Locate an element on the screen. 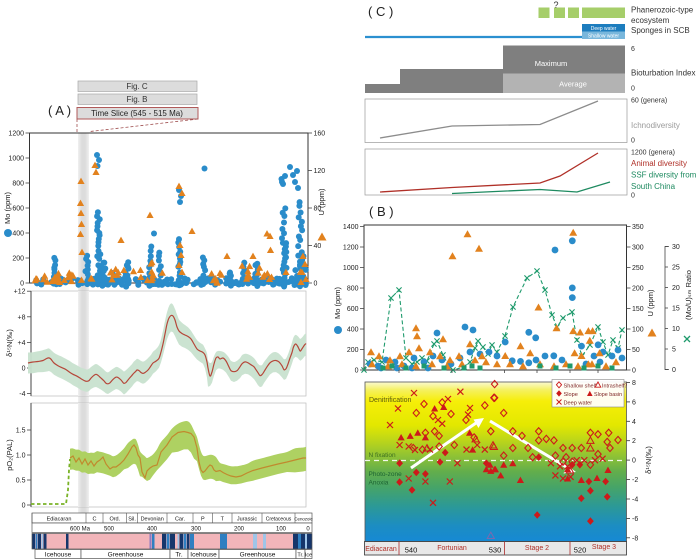  svg-text: 50 is located at coordinates (636, 350).